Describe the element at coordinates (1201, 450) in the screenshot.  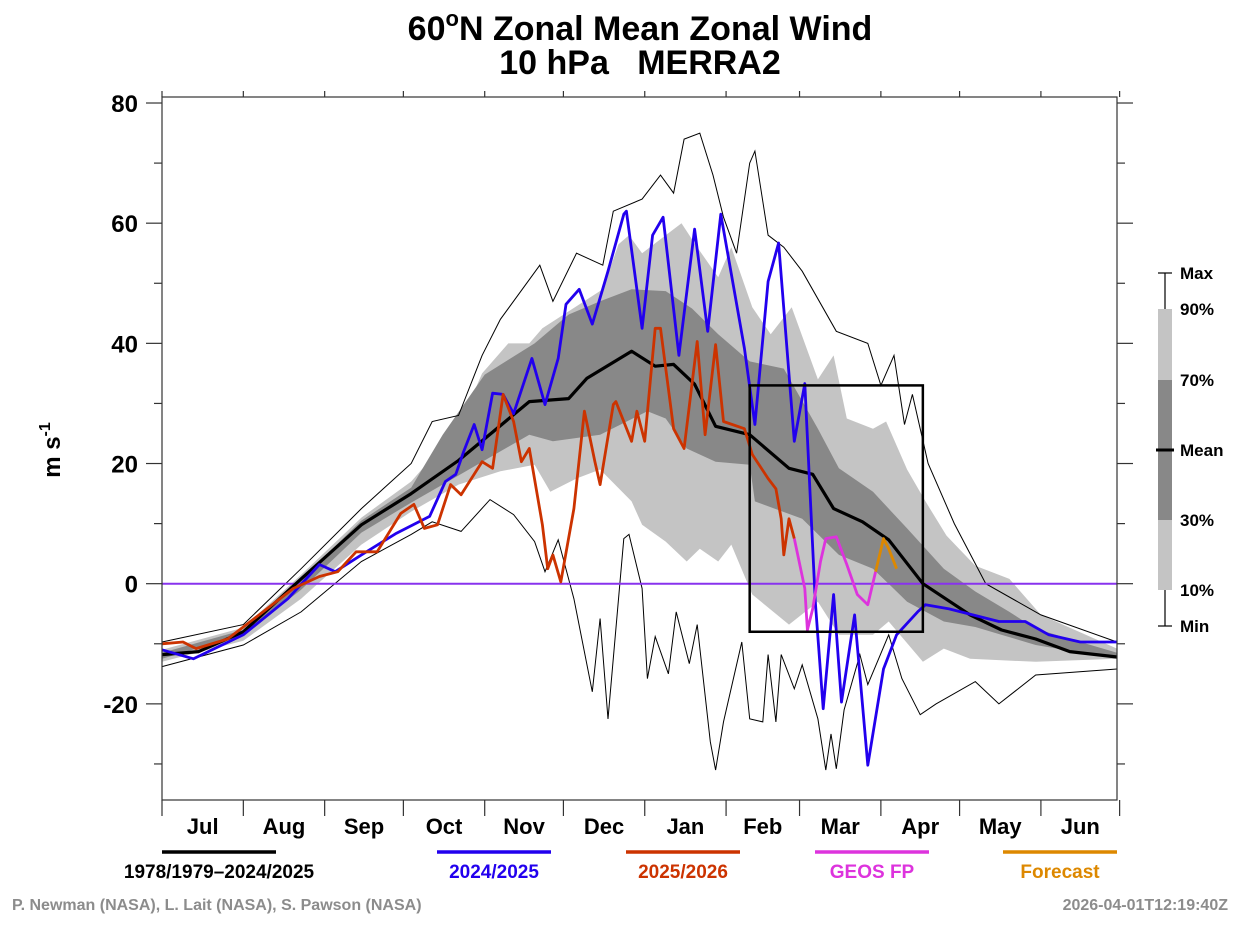
I see `key-label: Mean` at that location.